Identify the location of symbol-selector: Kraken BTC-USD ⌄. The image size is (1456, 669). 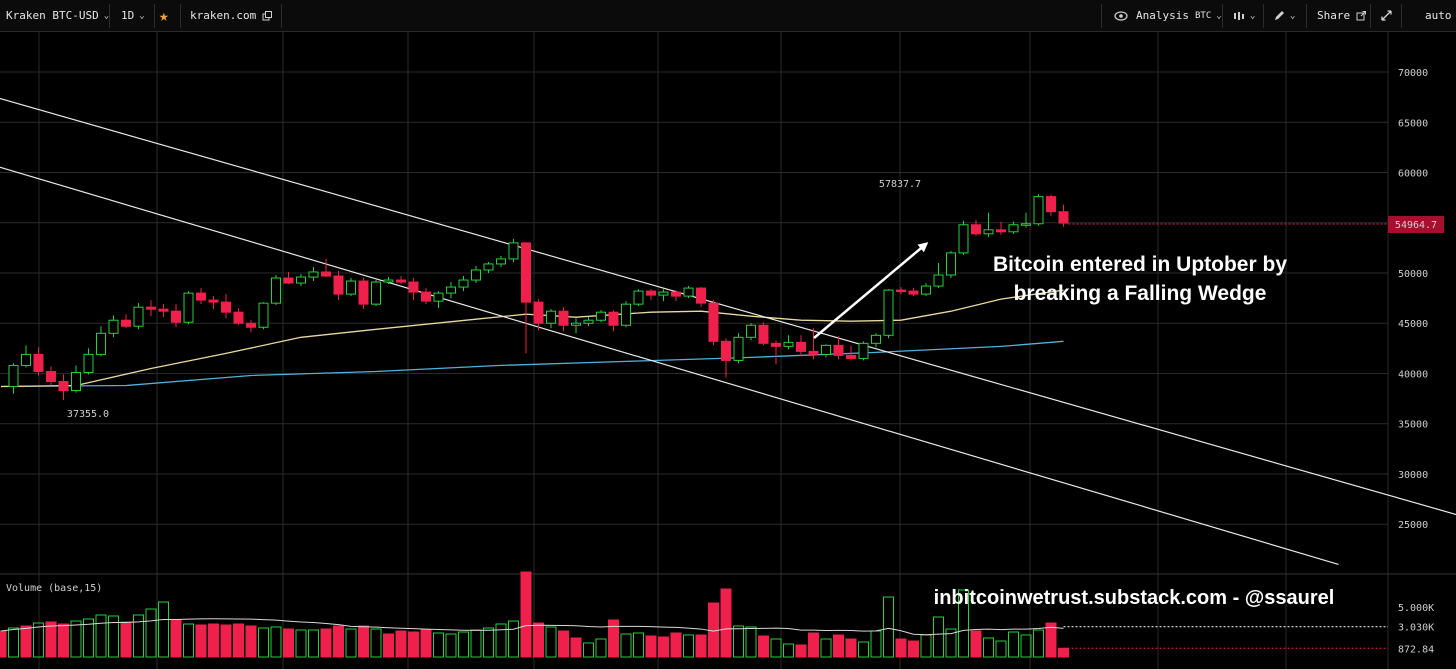
(57, 15).